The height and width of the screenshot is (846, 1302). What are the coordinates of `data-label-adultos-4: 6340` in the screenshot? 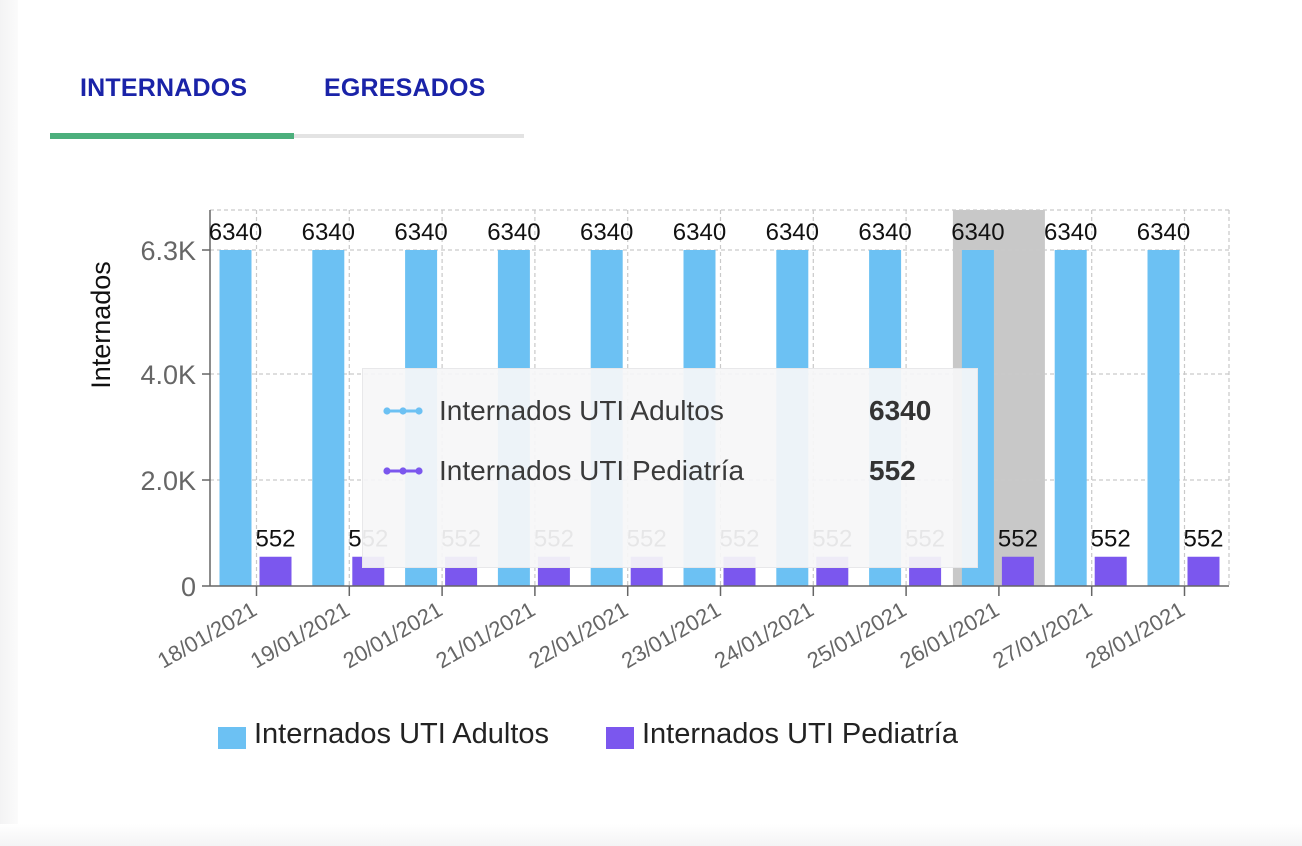 It's located at (606, 232).